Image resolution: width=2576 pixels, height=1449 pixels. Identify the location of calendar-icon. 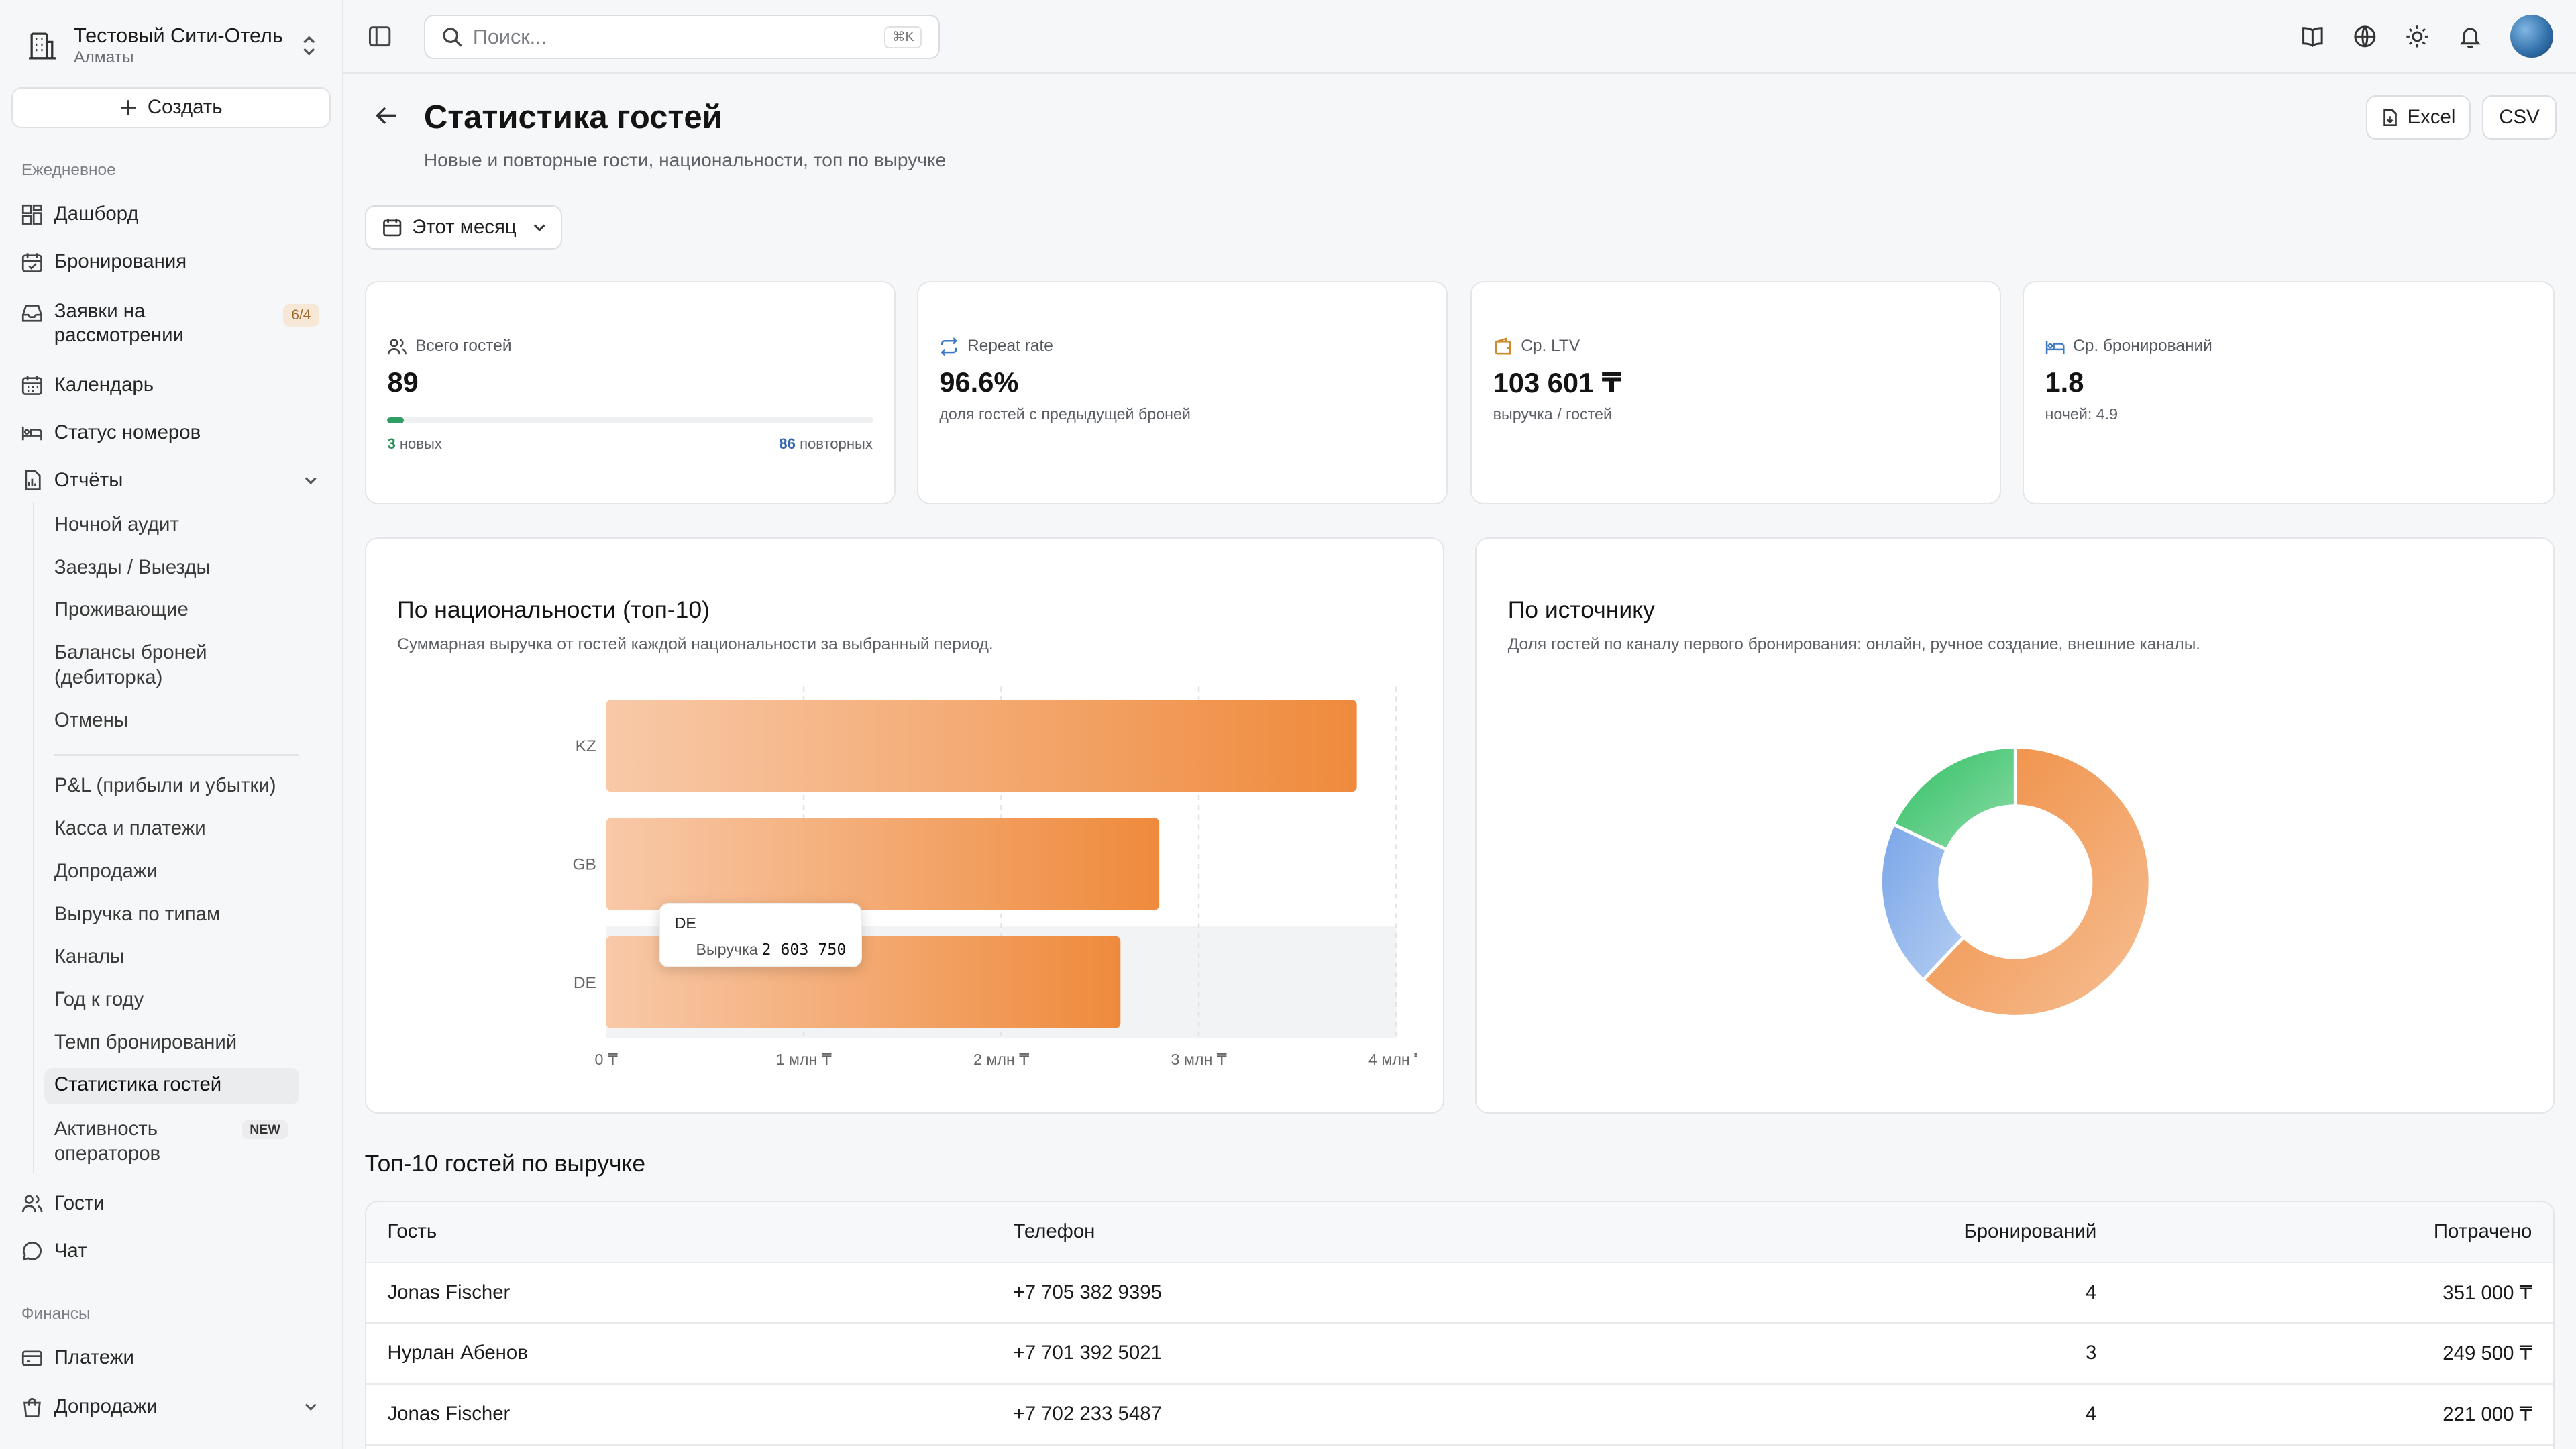
(31, 386).